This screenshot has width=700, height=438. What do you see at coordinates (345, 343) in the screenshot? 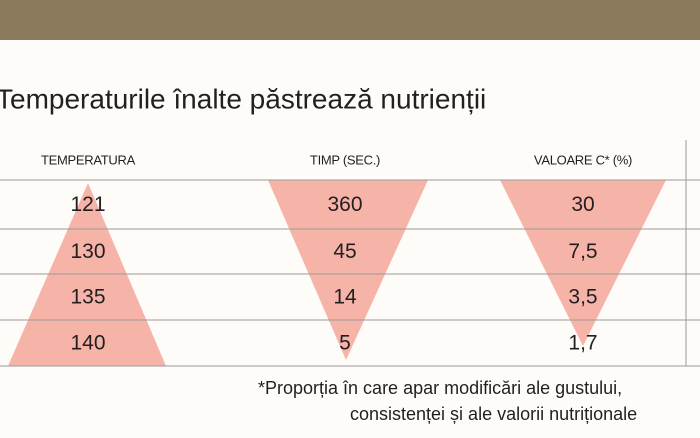
I see `table-cell: 5` at bounding box center [345, 343].